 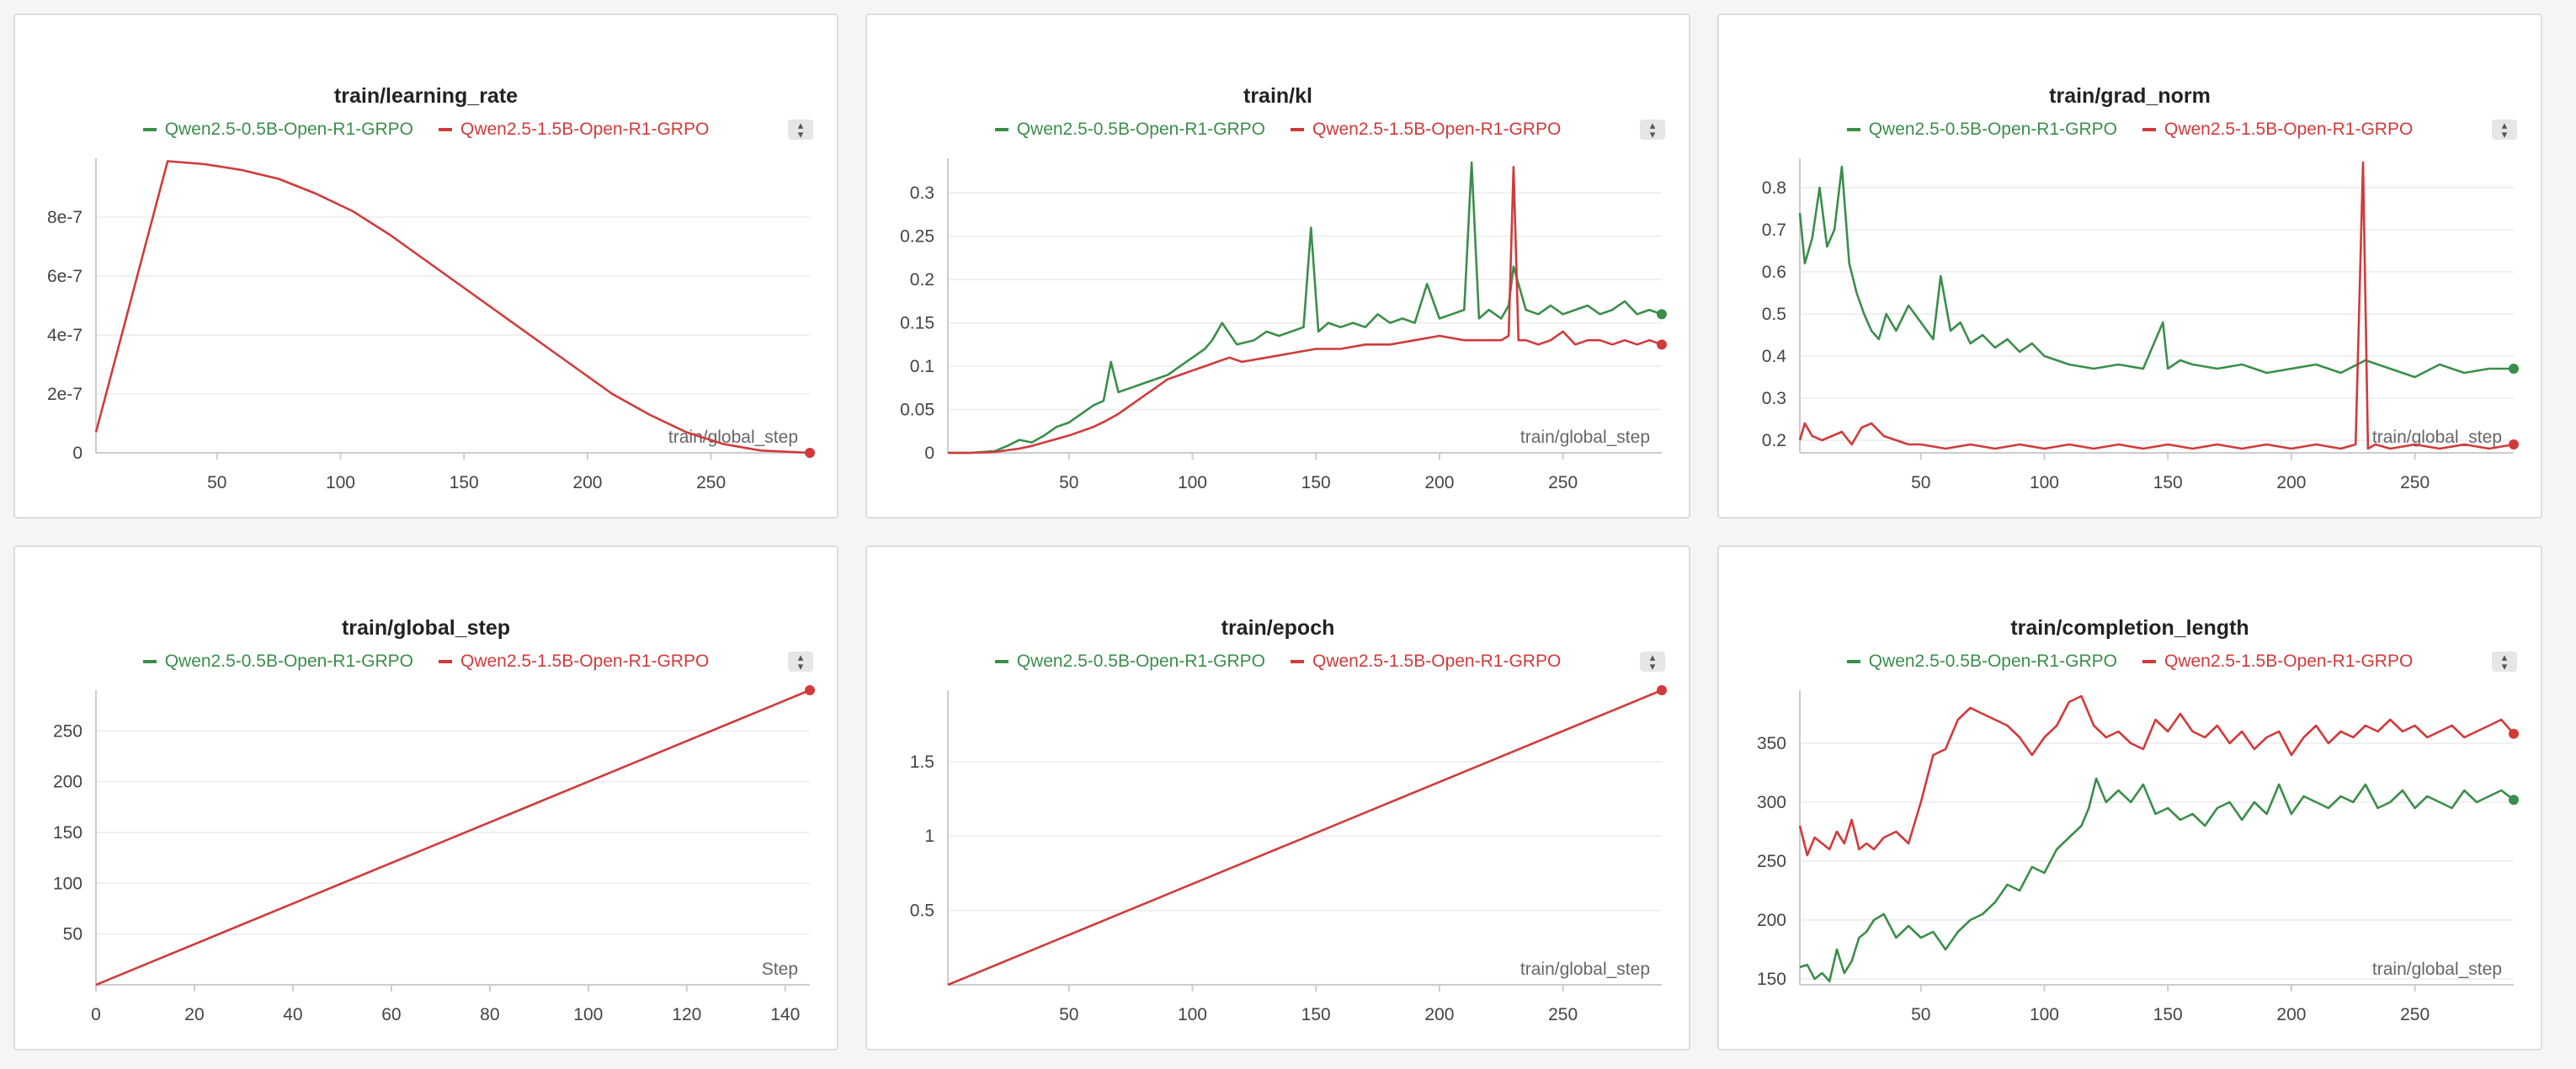 I want to click on x-axis-label: Step, so click(x=780, y=969).